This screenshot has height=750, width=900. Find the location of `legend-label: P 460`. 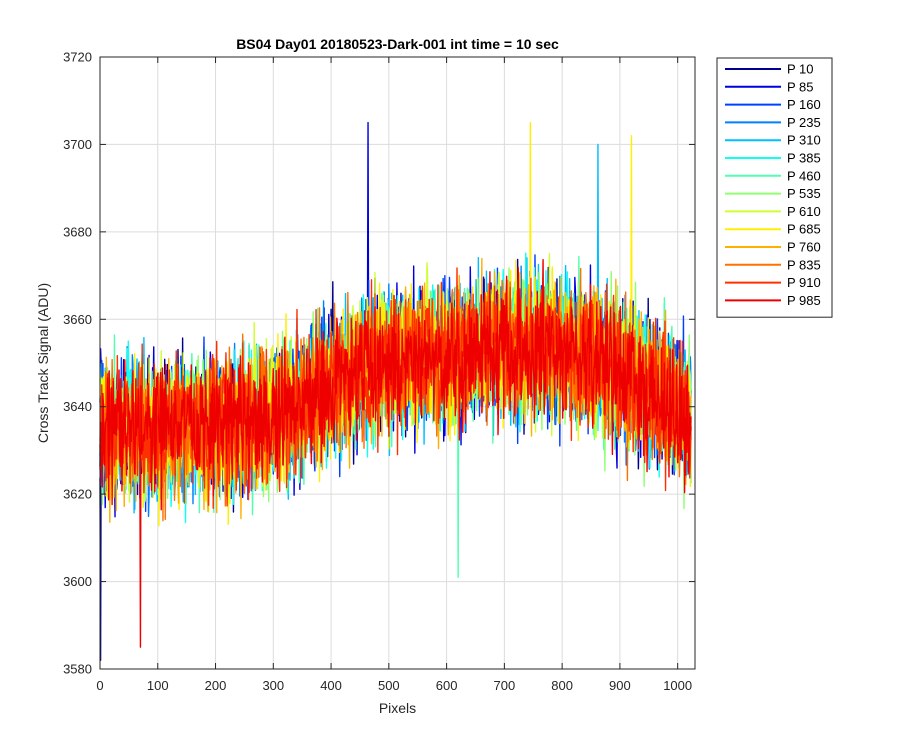

legend-label: P 460 is located at coordinates (804, 175).